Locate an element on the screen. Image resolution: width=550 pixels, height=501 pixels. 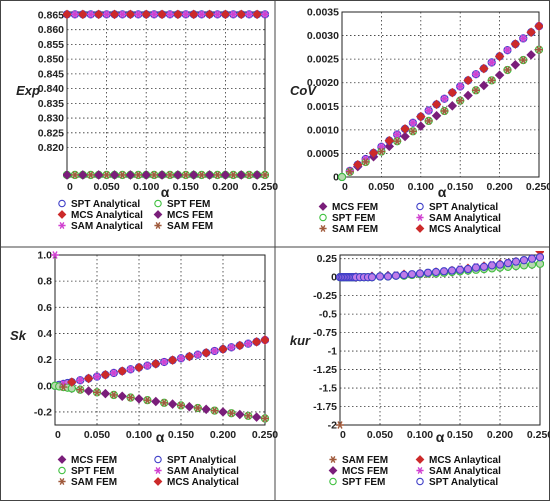
x-tick-label: 0 is located at coordinates (345, 187).